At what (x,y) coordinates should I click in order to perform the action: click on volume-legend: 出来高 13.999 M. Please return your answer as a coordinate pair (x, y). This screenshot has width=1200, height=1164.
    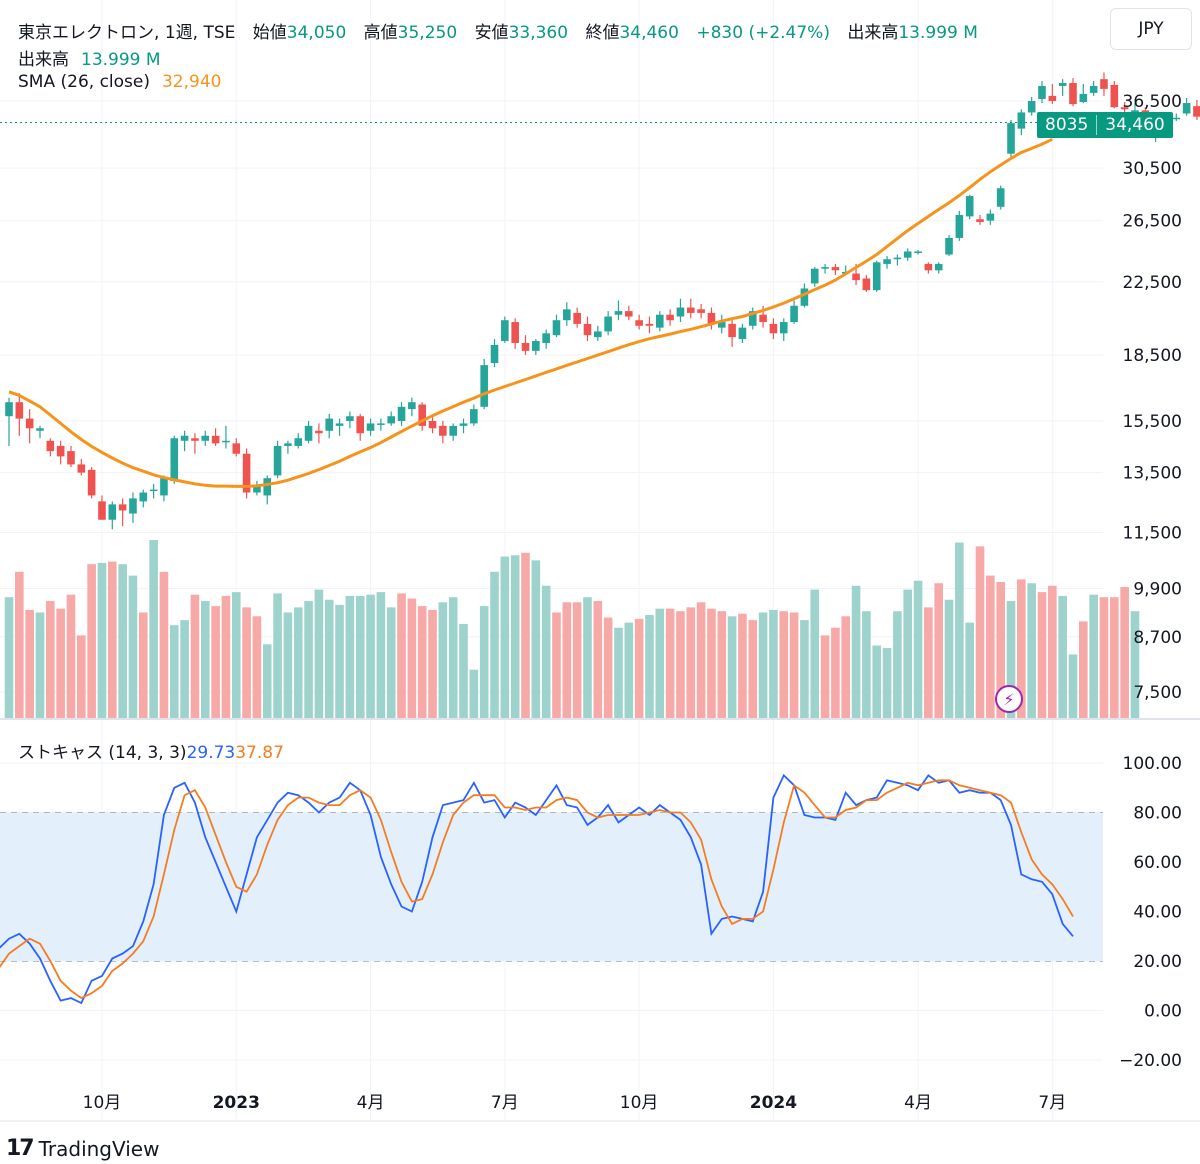
    Looking at the image, I should click on (89, 57).